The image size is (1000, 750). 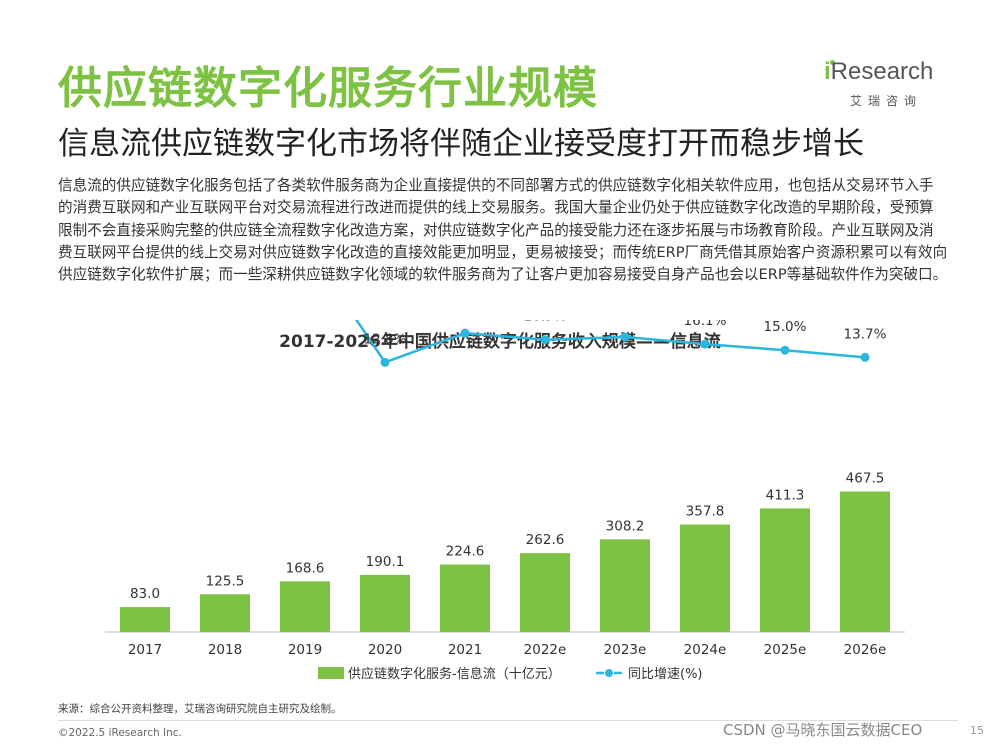 I want to click on iresearch-logo: iResearch 艾瑞咨询, so click(x=887, y=88).